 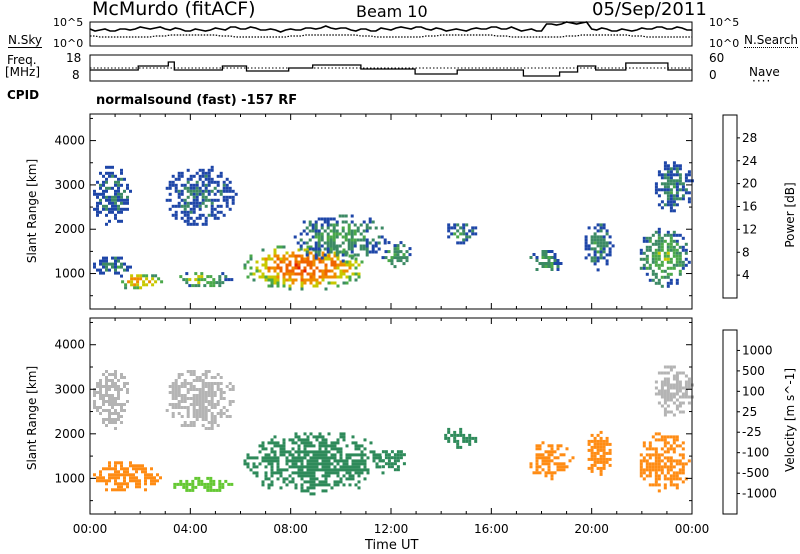 What do you see at coordinates (746, 252) in the screenshot?
I see `colorbar-tick-label: 8` at bounding box center [746, 252].